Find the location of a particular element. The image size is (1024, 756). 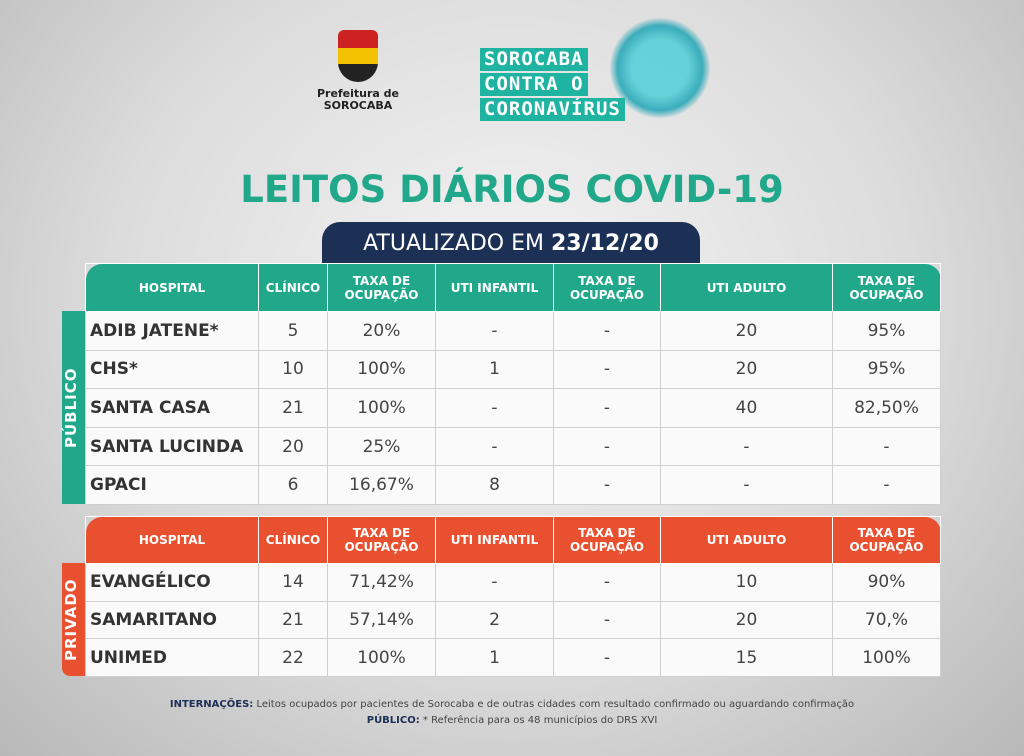

table-cell: 90% is located at coordinates (886, 582).